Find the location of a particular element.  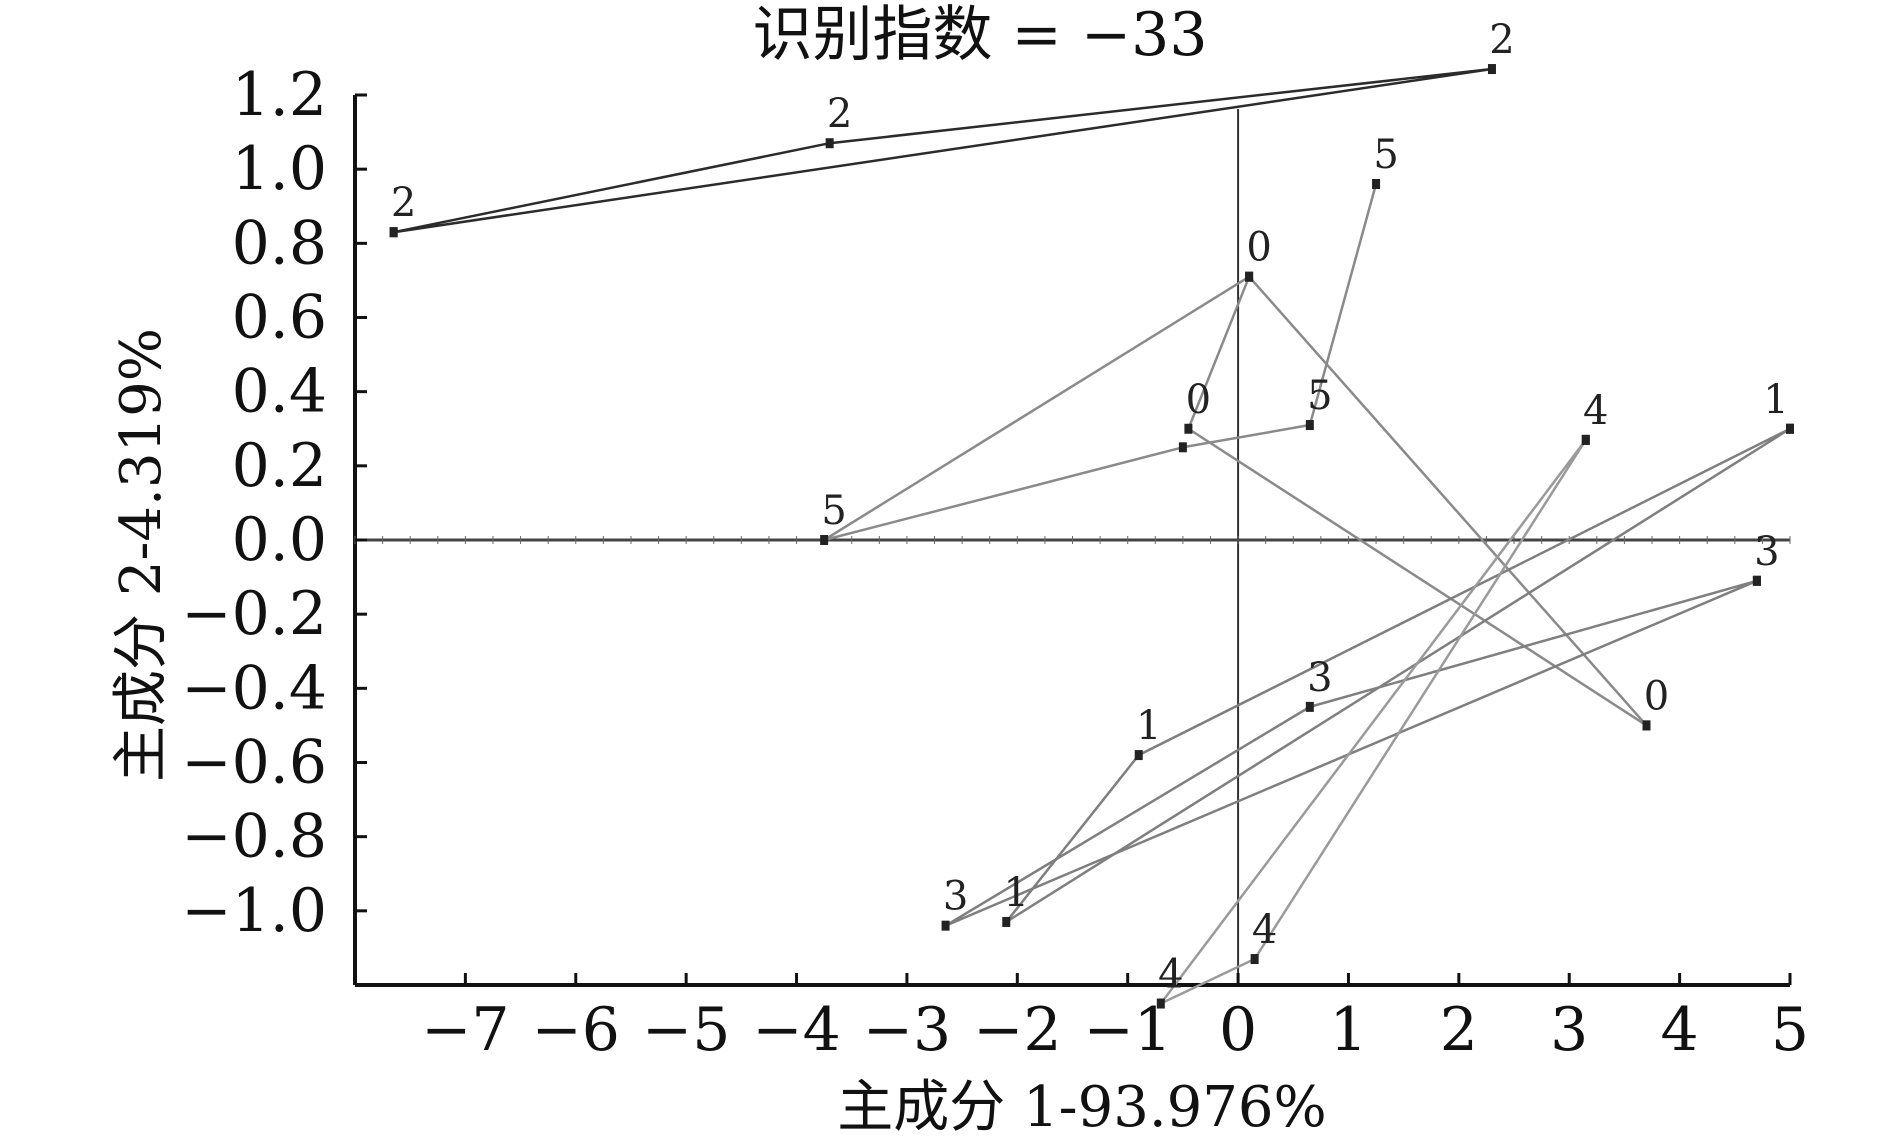

y-tick-label: −0.4 is located at coordinates (254, 688).